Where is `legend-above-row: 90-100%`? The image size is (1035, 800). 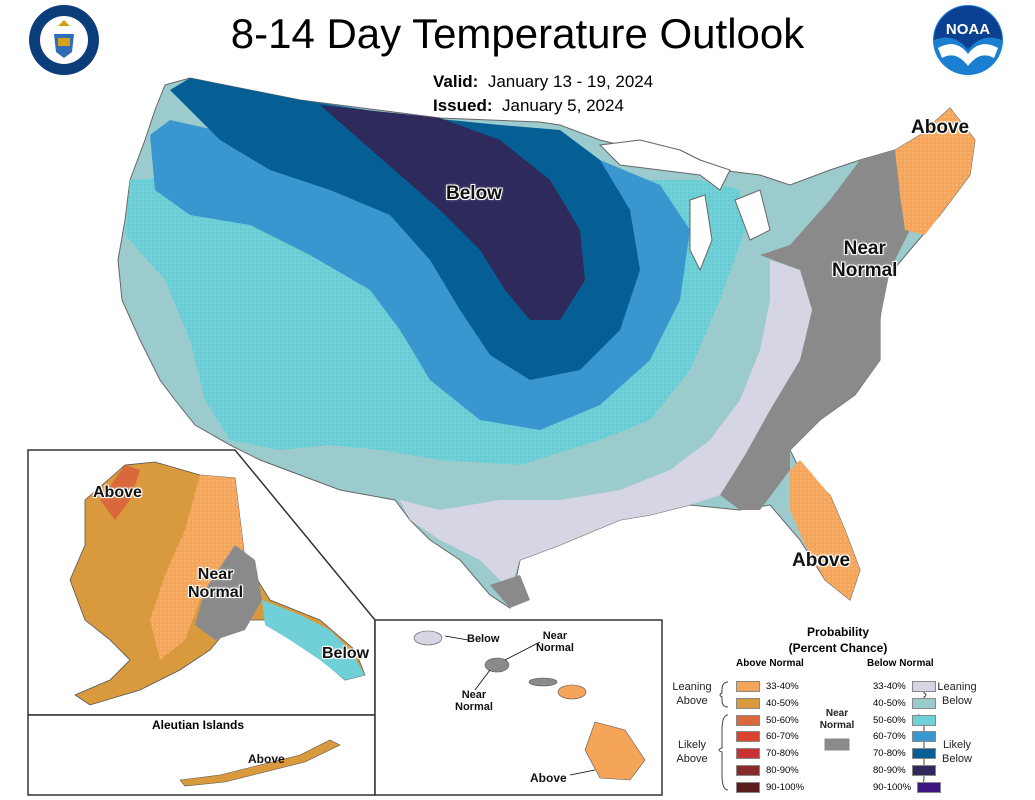
legend-above-row: 90-100% is located at coordinates (770, 788).